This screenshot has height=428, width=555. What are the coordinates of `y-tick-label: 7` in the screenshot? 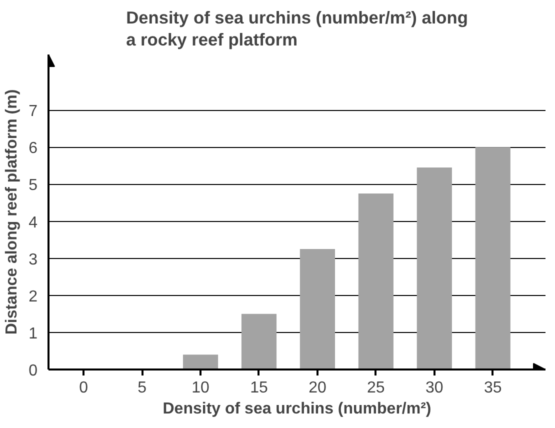 It's located at (33, 111).